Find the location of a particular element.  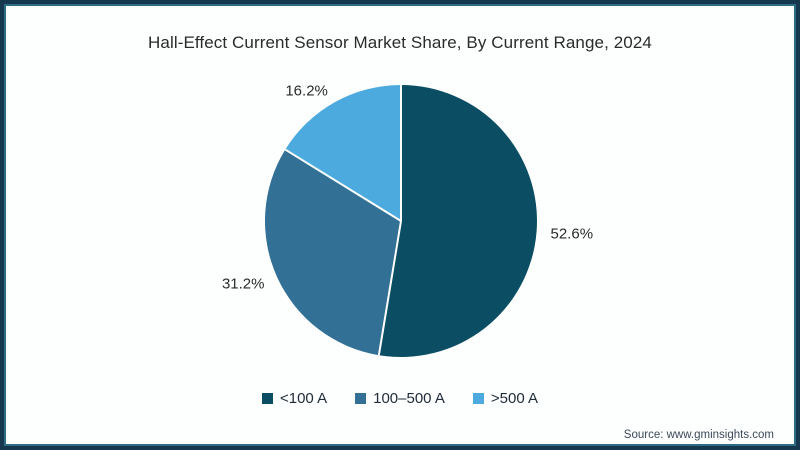

slice-value-label-1: 31.2% is located at coordinates (243, 283).